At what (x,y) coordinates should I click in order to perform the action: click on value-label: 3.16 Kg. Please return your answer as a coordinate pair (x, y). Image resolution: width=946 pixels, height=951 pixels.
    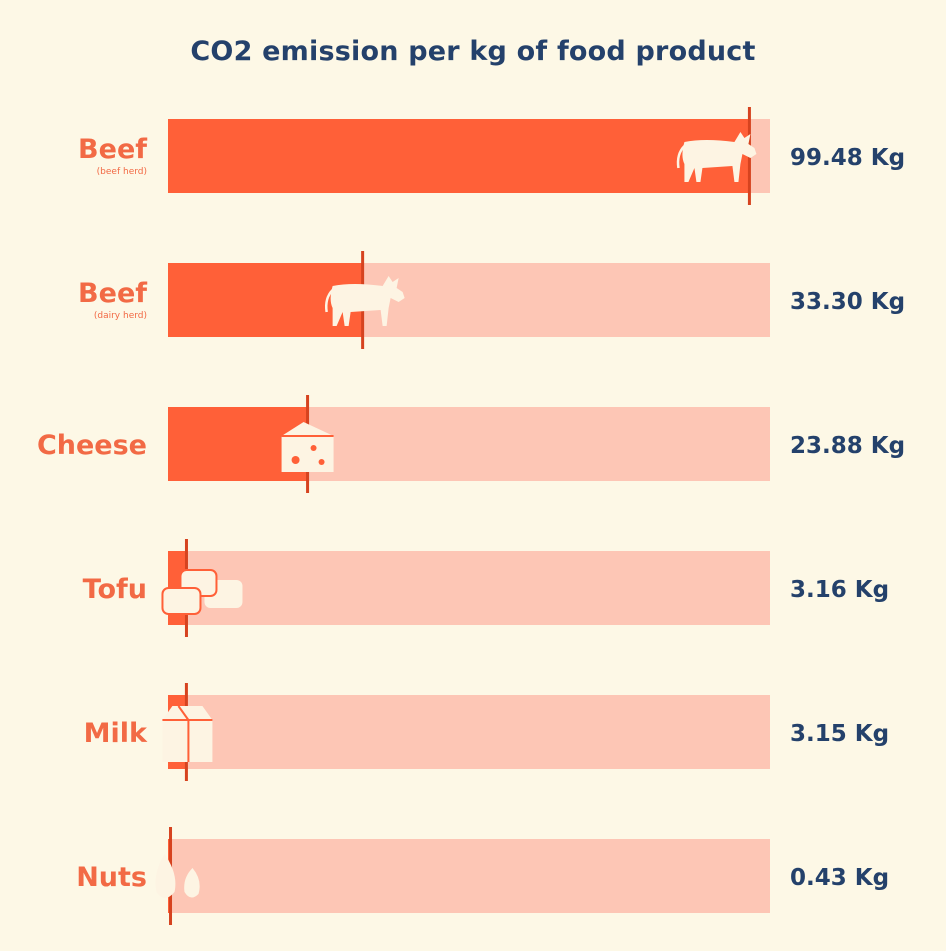
    Looking at the image, I should click on (839, 590).